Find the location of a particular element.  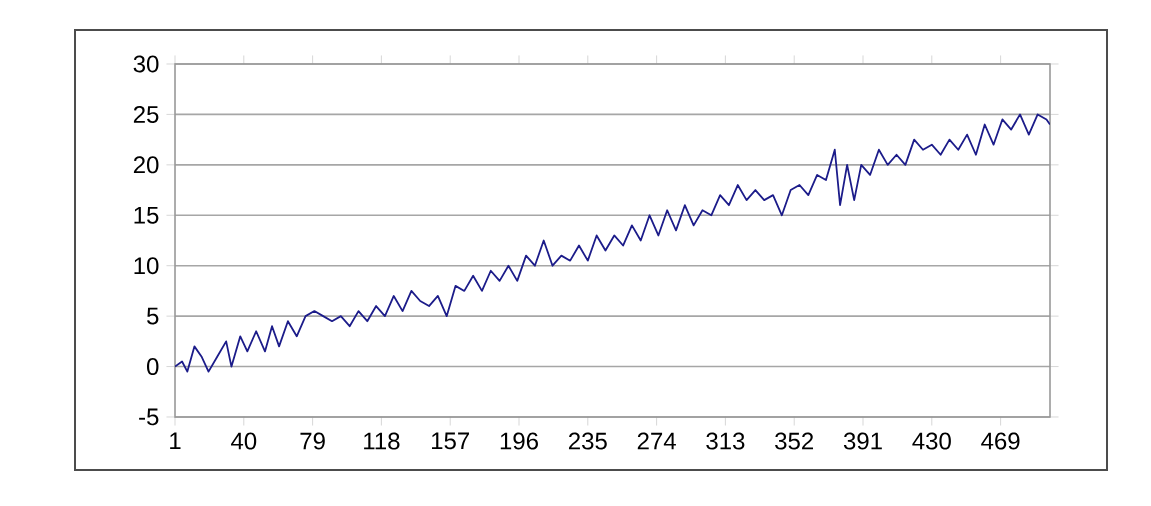

x-tick-label: 469 is located at coordinates (1000, 441).